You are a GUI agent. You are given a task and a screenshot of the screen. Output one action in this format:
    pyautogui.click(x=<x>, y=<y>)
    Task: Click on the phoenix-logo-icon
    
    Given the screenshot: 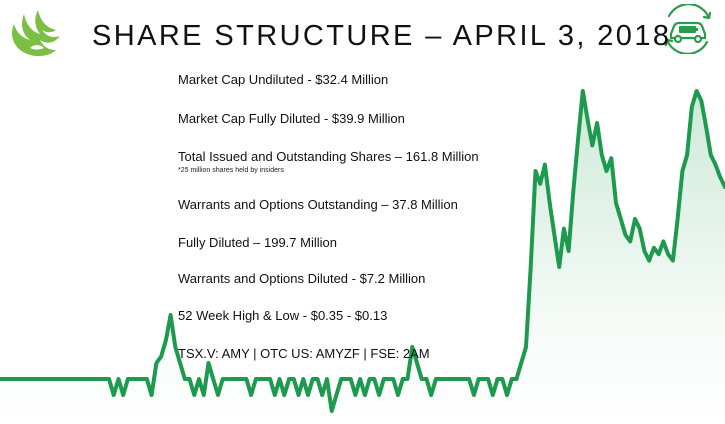 What is the action you would take?
    pyautogui.click(x=36, y=33)
    